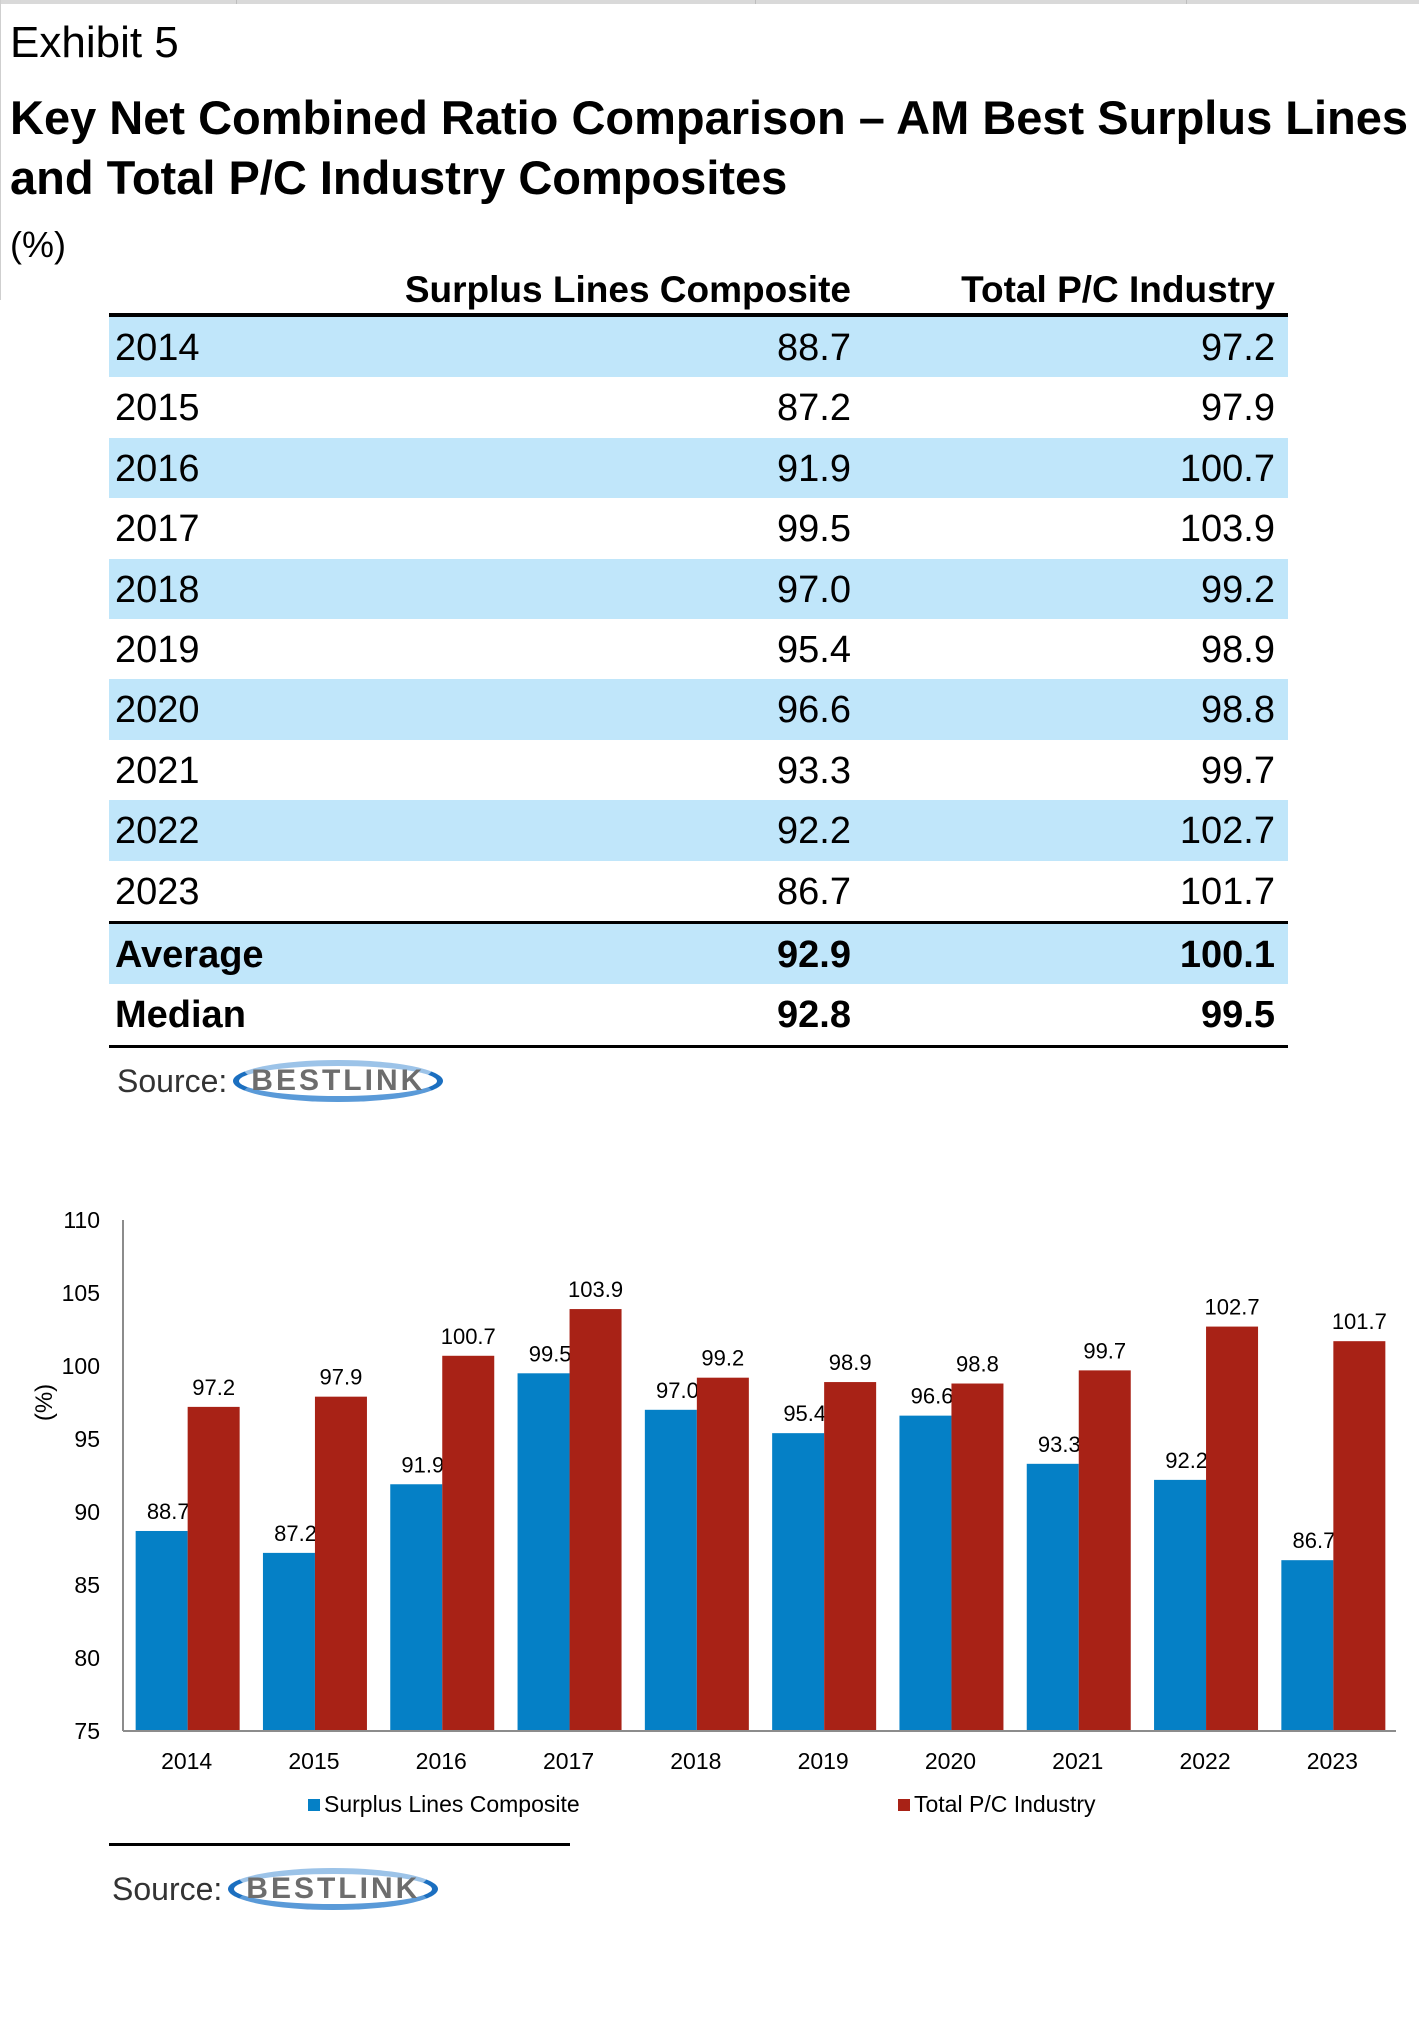 Image resolution: width=1419 pixels, height=2031 pixels. I want to click on data-label-total: 103.9, so click(595, 1289).